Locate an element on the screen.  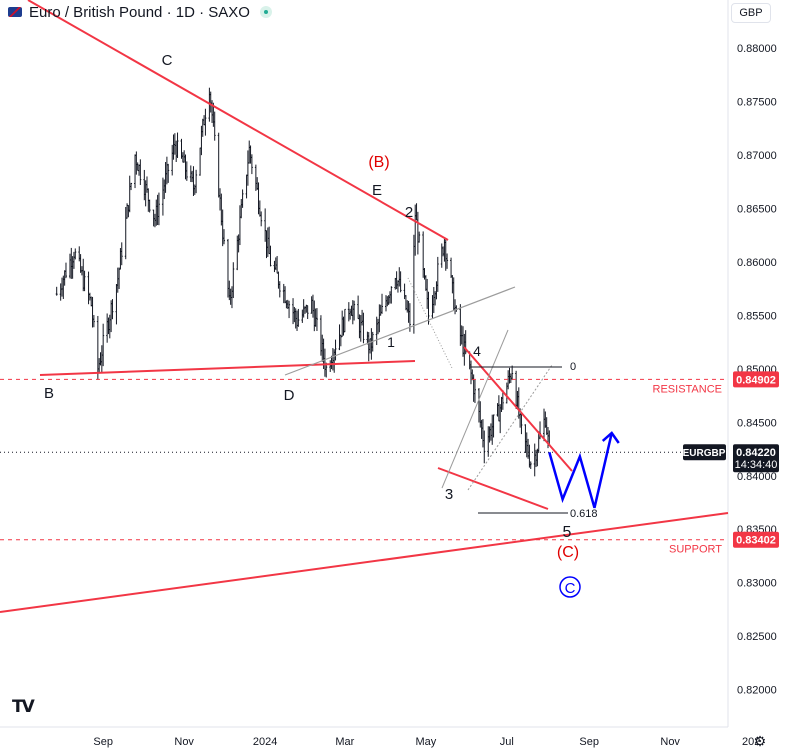
long-support-line is located at coordinates (364, 562).